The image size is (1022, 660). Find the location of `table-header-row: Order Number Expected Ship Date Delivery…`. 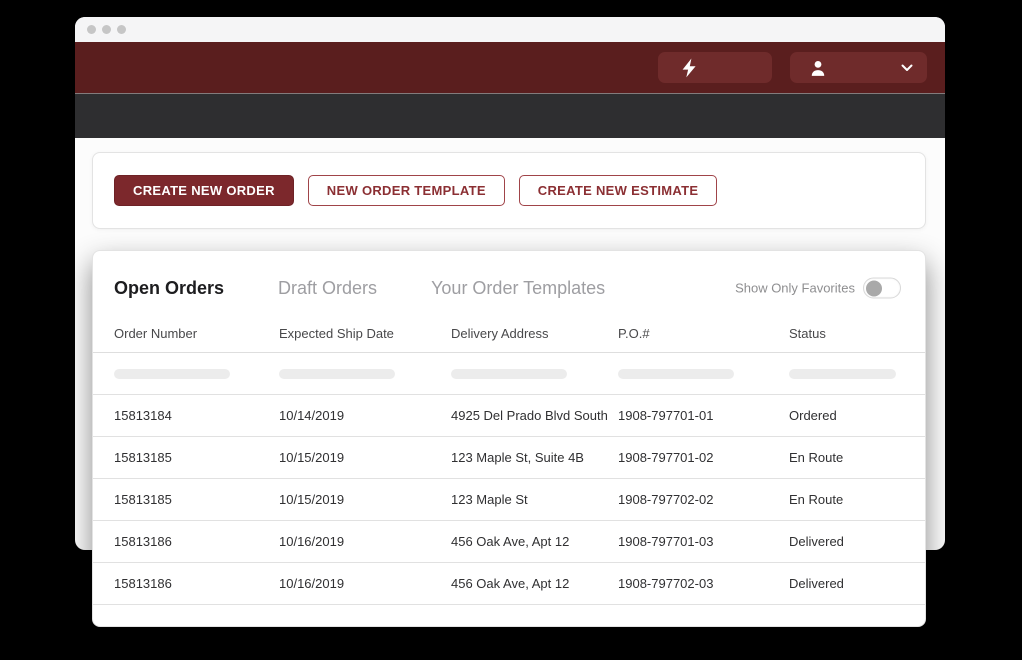

table-header-row: Order Number Expected Ship Date Delivery… is located at coordinates (509, 333).